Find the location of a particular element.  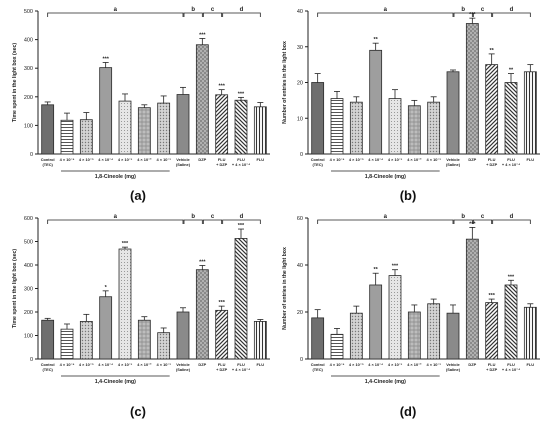

bracket-label: a is located at coordinates (386, 10).